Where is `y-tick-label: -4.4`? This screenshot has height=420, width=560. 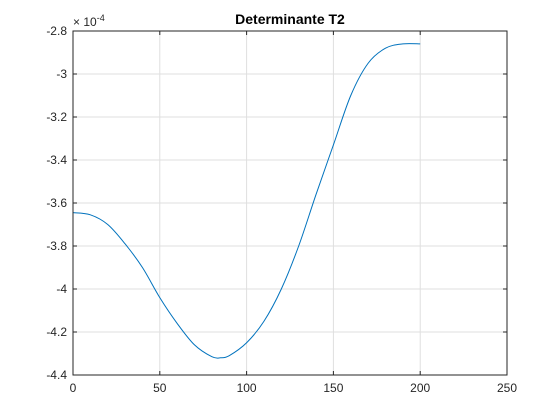
y-tick-label: -4.4 is located at coordinates (56, 375).